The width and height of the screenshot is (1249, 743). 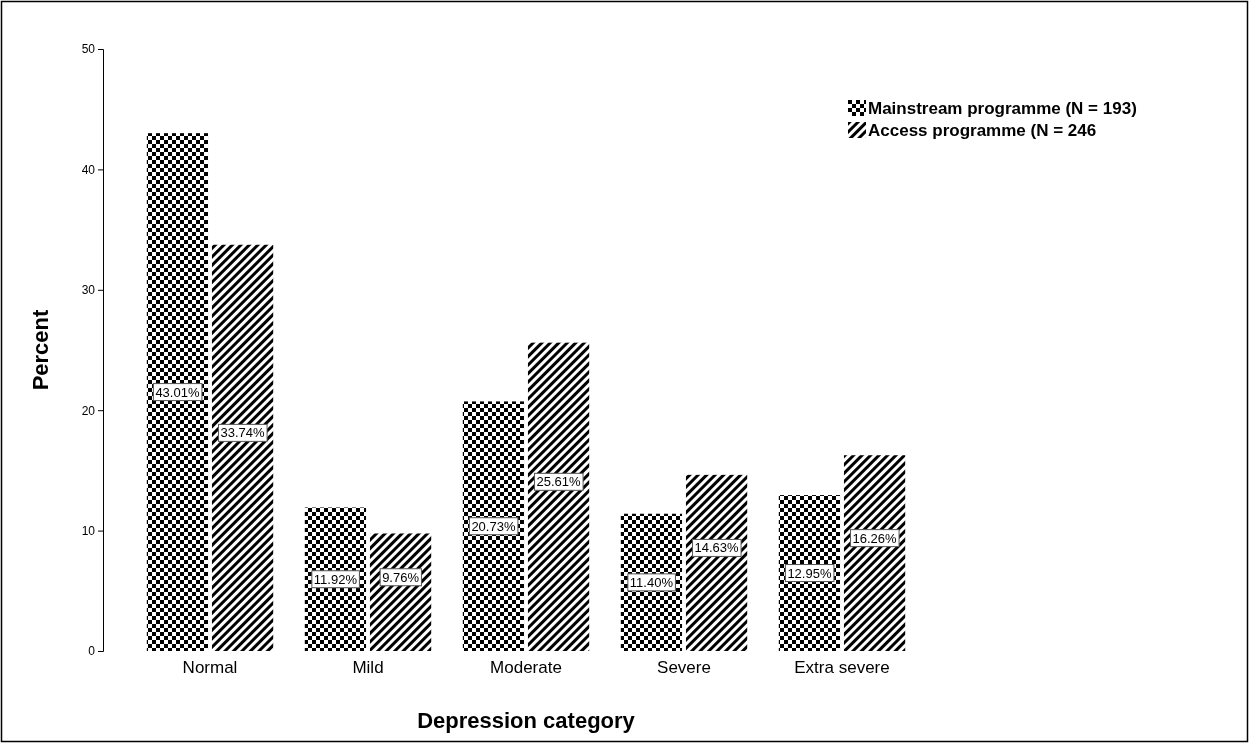 I want to click on data-label: 14.63%, so click(x=717, y=548).